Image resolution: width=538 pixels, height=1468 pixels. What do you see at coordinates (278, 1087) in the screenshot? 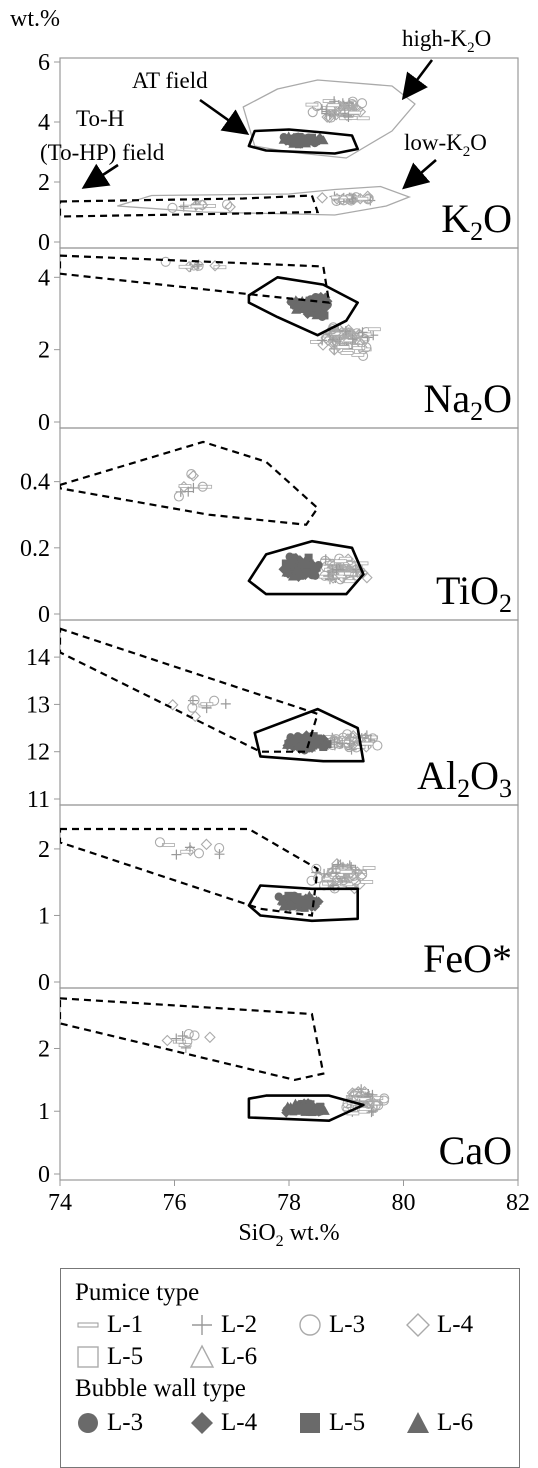
I see `panel-cao: 0 1 2 CaO` at bounding box center [278, 1087].